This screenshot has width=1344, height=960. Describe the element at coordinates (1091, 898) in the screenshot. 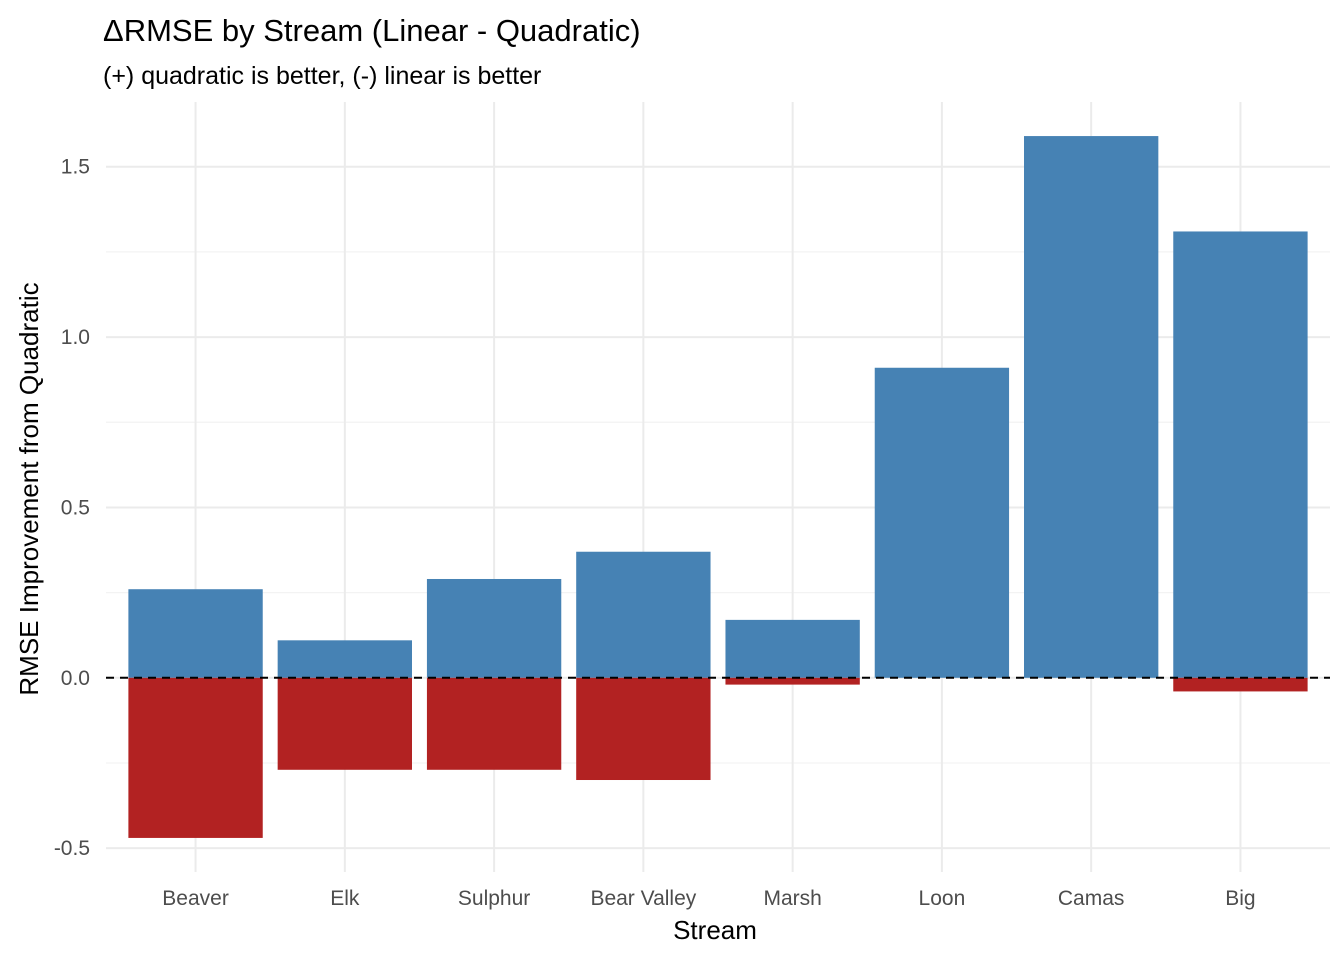

I see `x-tick-label: Camas` at that location.